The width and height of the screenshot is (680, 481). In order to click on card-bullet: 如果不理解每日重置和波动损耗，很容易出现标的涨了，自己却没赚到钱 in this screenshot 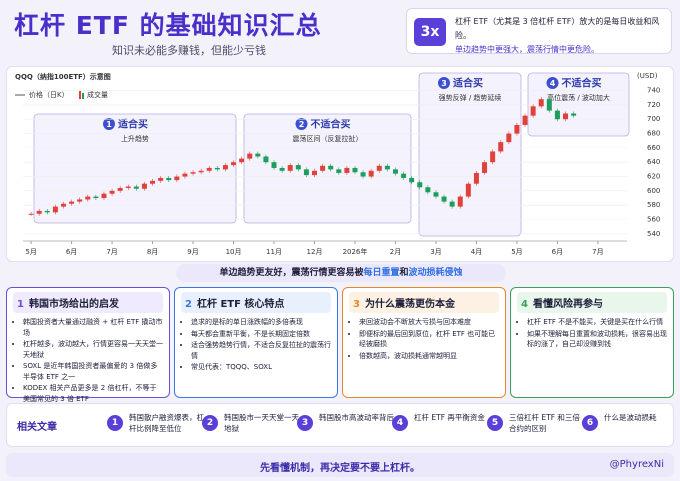, I will do `click(597, 339)`.